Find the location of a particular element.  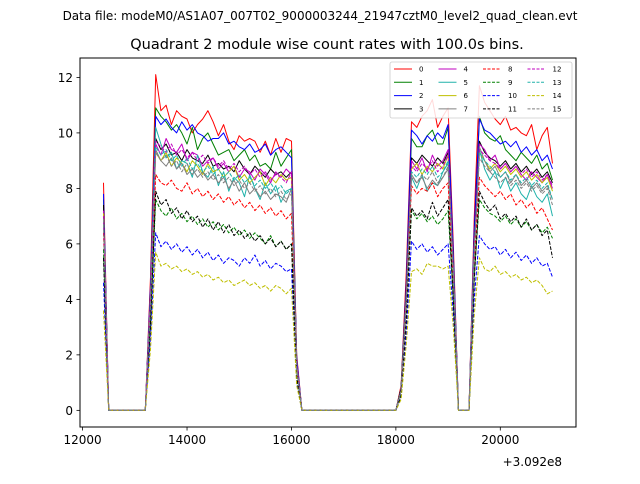

legend-label-6: 6 is located at coordinates (466, 96).